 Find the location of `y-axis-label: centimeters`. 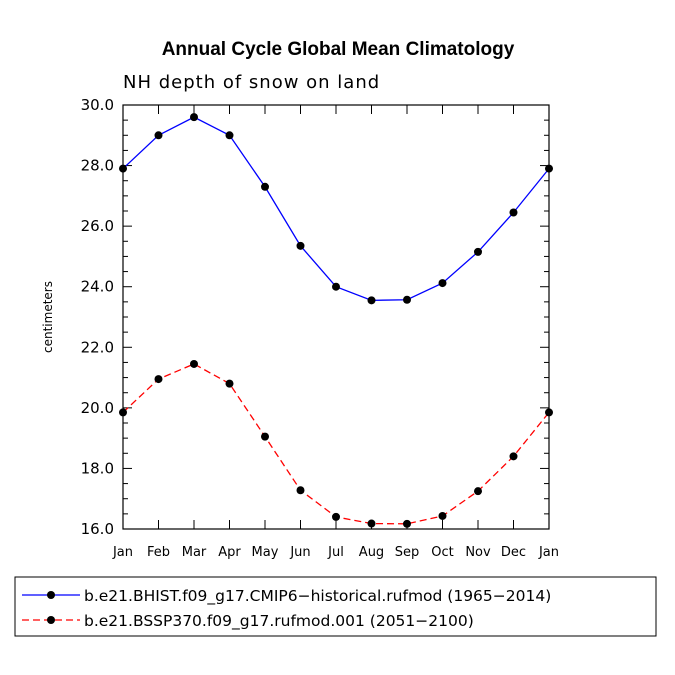

y-axis-label: centimeters is located at coordinates (48, 317).